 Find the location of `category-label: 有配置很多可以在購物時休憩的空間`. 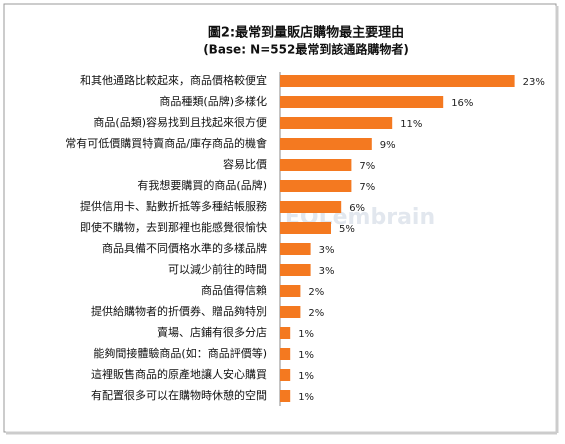

category-label: 有配置很多可以在購物時休憩的空間 is located at coordinates (179, 395).